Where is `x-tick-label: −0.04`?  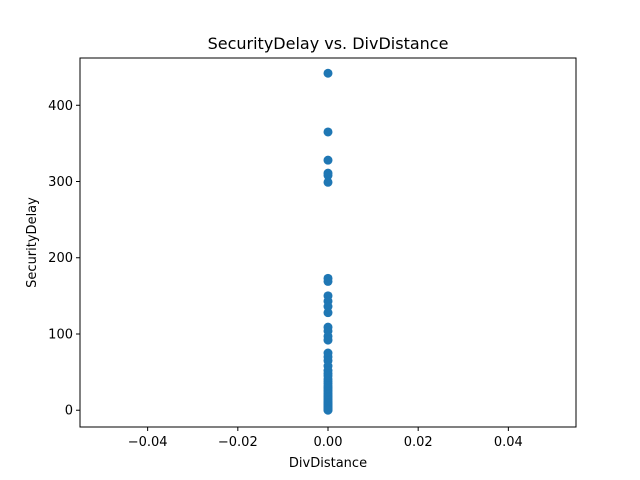 x-tick-label: −0.04 is located at coordinates (148, 442).